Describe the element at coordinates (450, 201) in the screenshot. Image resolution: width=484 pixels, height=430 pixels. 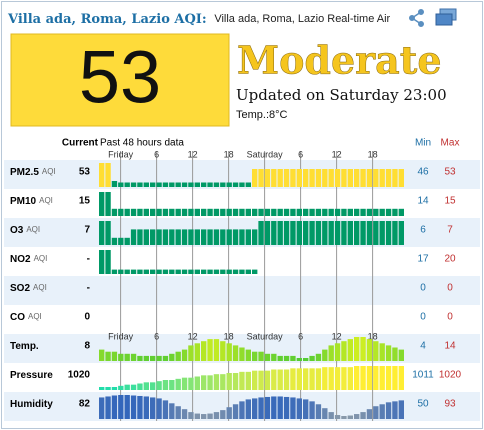
I see `row-max: 15` at that location.